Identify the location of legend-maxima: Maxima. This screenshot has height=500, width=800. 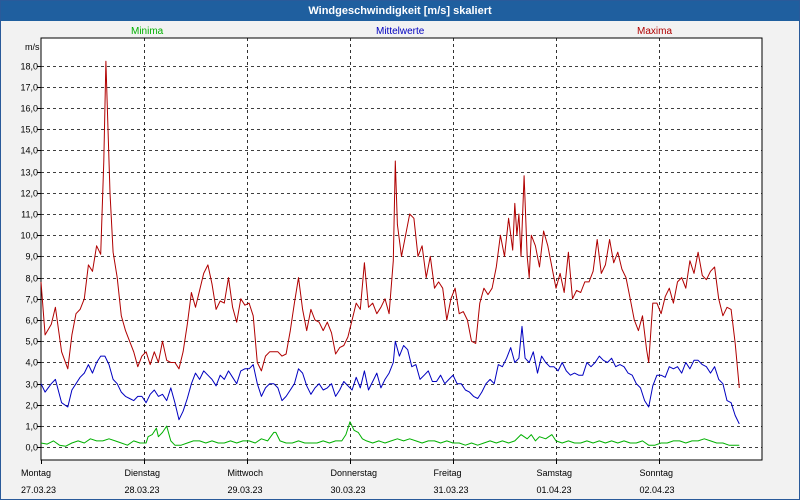
(655, 31).